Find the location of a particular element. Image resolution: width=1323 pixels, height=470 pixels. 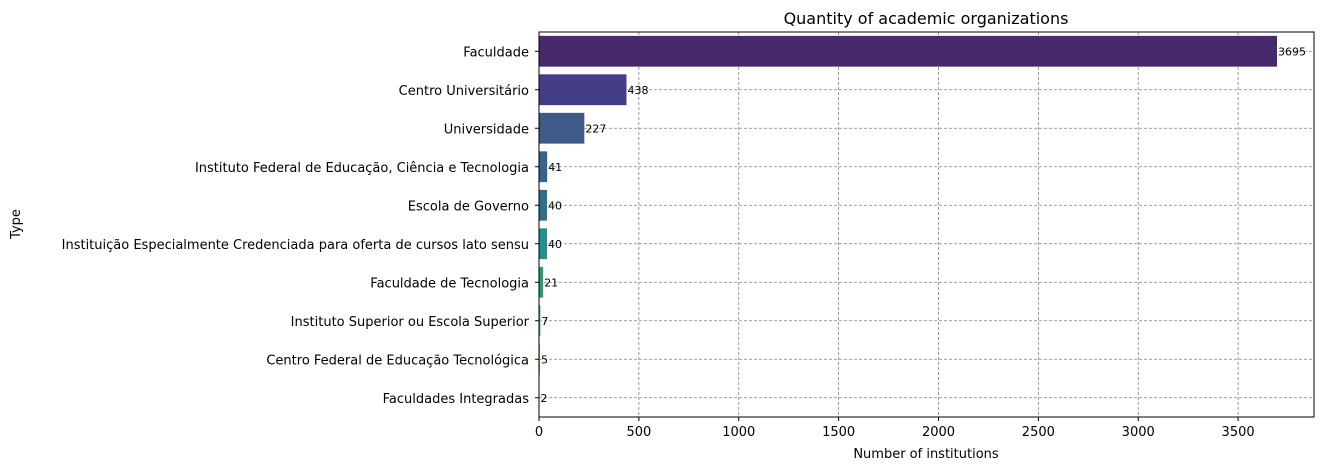

x-axis-ticks: 0 500 1000 1500 2000 2500 3000 3500 is located at coordinates (895, 428).